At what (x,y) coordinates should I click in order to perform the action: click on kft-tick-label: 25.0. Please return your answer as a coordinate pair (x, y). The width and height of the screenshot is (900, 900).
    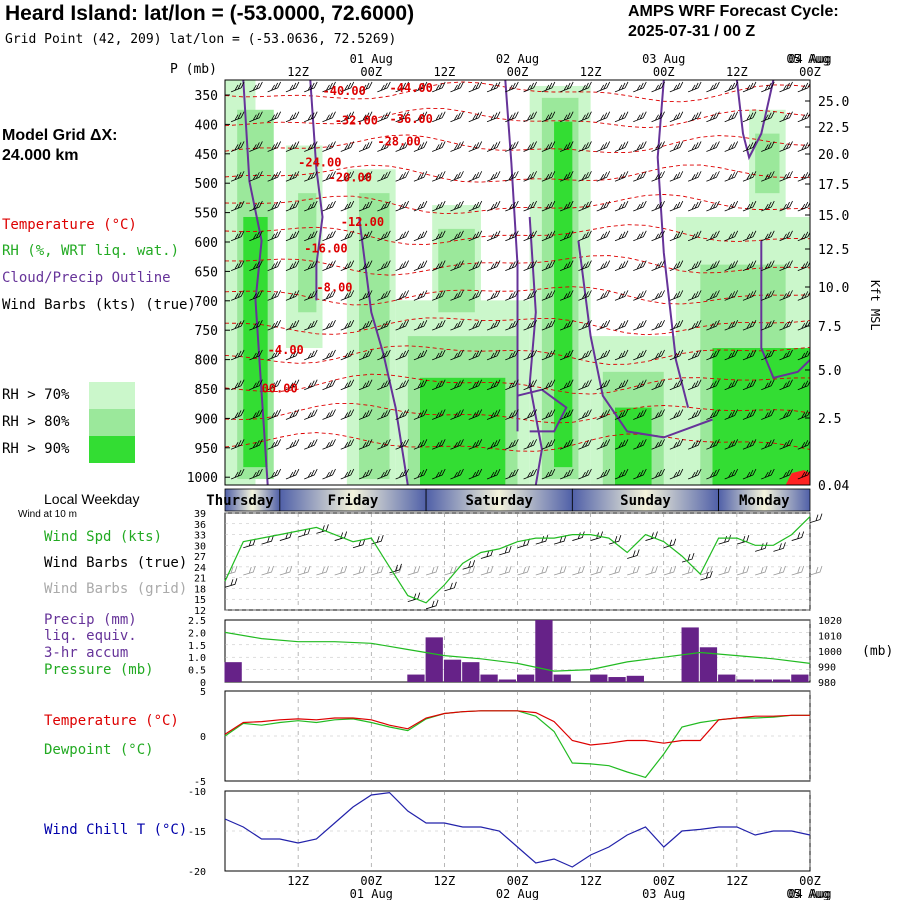
    Looking at the image, I should click on (833, 102).